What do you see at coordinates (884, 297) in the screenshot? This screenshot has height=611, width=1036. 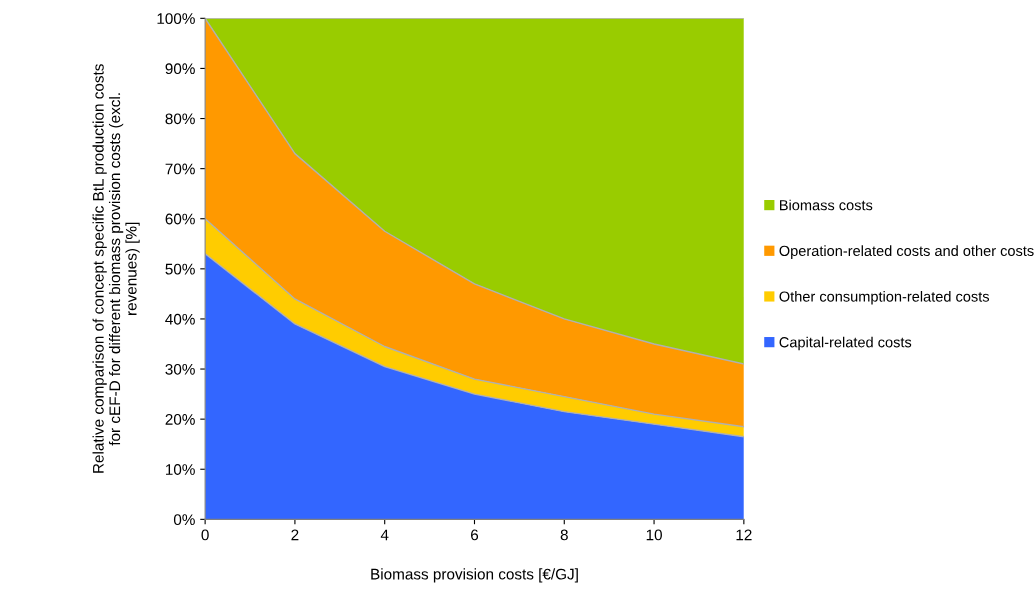 I see `legend-label: Other consumption-related costs` at bounding box center [884, 297].